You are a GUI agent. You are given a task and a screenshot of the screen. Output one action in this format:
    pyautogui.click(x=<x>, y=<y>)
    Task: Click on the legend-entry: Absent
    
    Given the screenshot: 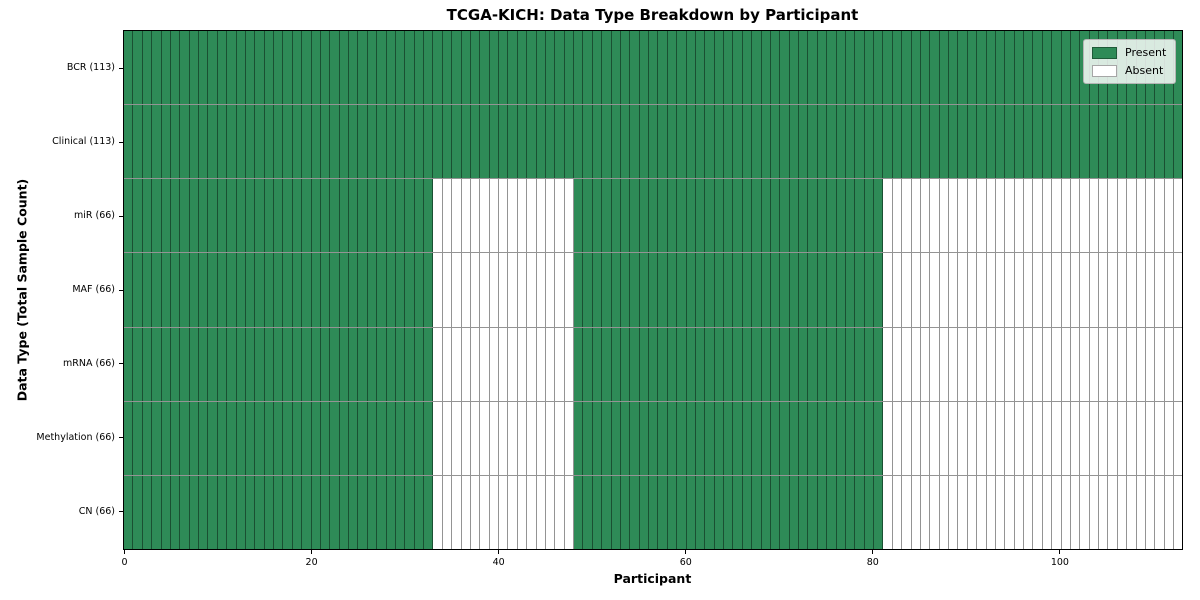 What is the action you would take?
    pyautogui.click(x=1129, y=70)
    